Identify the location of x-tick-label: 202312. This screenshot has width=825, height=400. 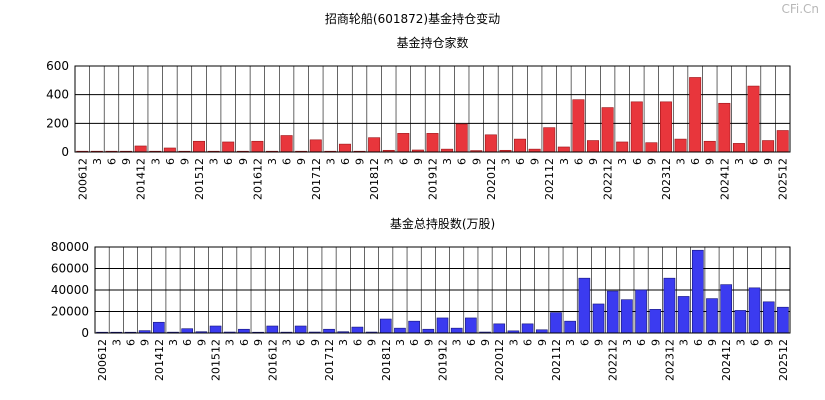
(669, 360).